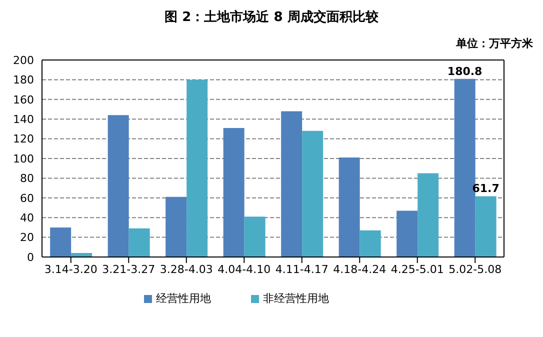 This screenshot has height=337, width=543. I want to click on x-tick-label: 3.28-4.03, so click(186, 269).